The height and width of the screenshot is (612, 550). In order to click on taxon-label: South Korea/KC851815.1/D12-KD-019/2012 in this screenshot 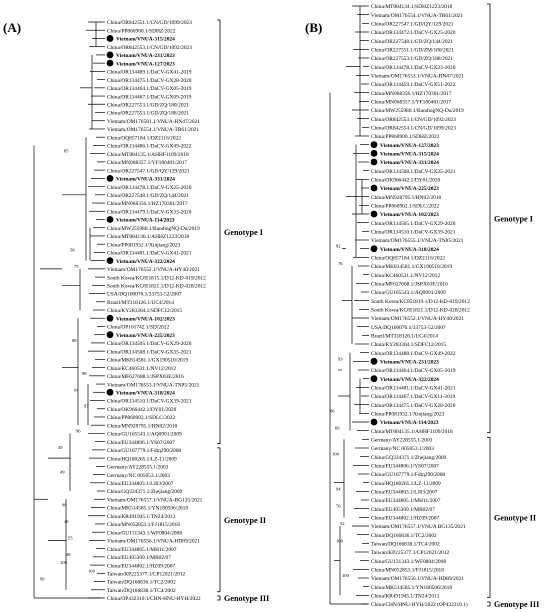, I will do `click(156, 278)`.